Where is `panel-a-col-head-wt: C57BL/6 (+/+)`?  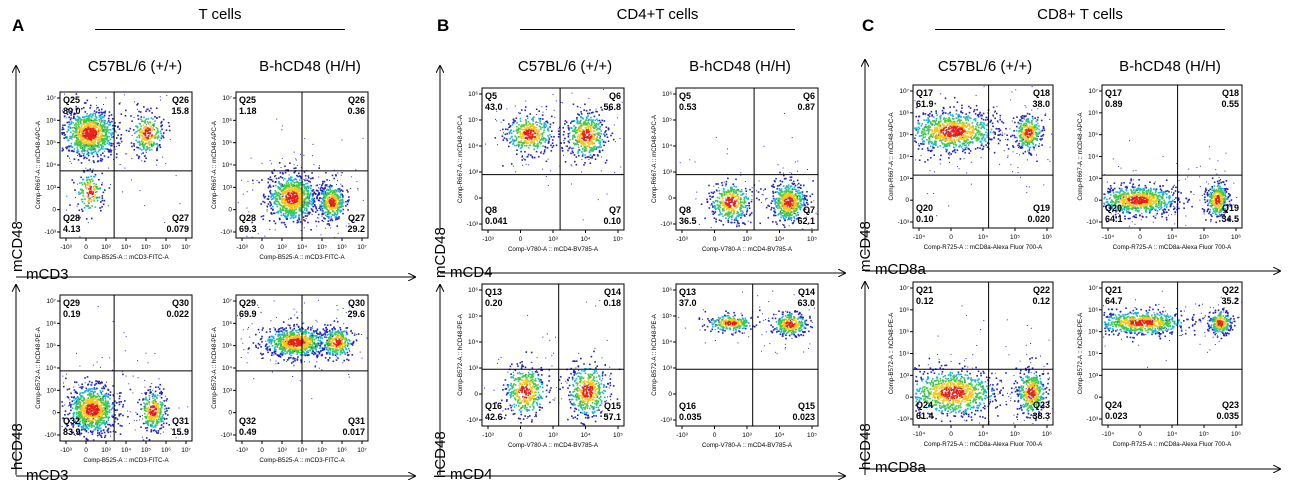 panel-a-col-head-wt: C57BL/6 (+/+) is located at coordinates (135, 66).